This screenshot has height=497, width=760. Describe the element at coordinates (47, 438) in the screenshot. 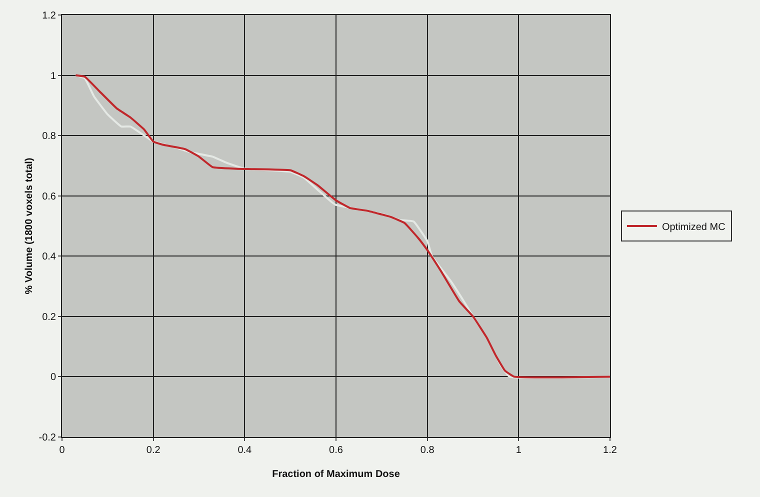

I see `y-tick-label: -0.2` at that location.